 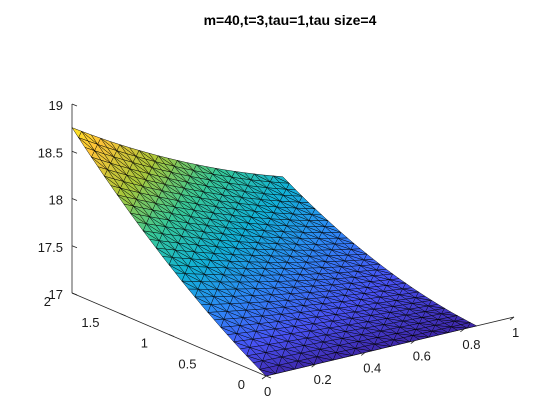 I want to click on z-tick-label-mark, so click(x=74, y=247).